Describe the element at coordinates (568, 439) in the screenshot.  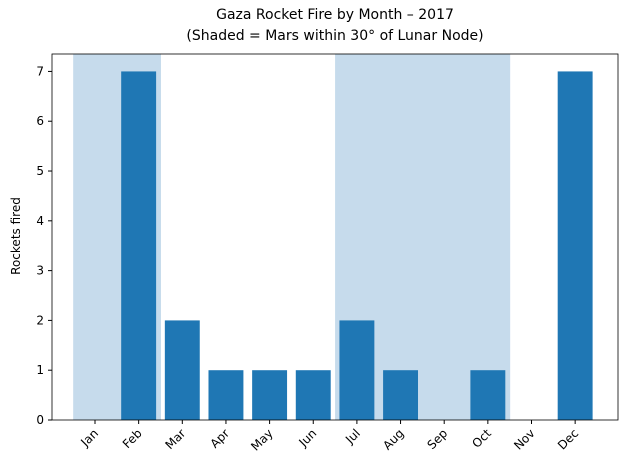
I see `x-tick-label: Dec` at that location.